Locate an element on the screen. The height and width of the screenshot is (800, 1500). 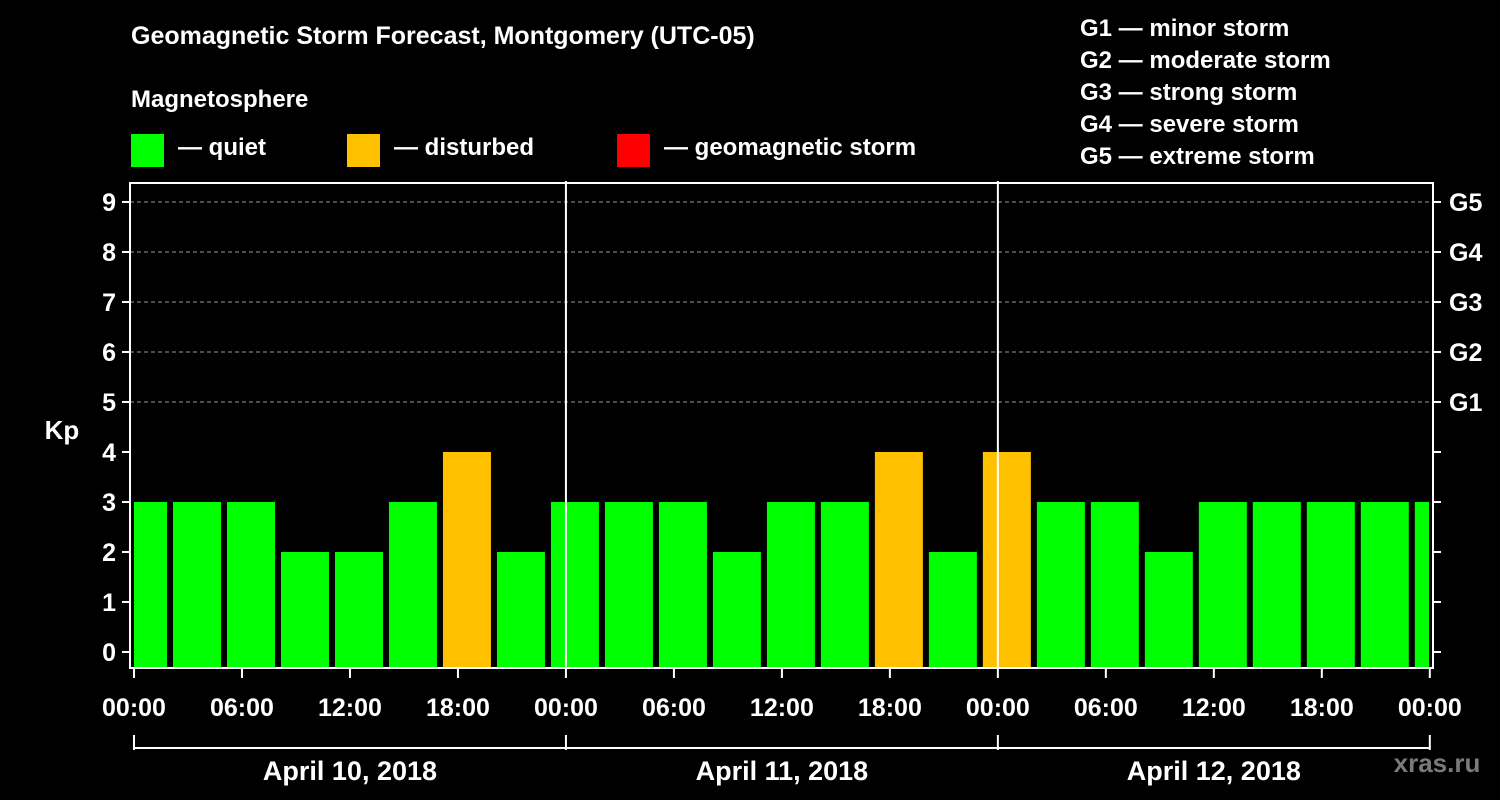
day-label: April 12, 2018 is located at coordinates (1214, 771).